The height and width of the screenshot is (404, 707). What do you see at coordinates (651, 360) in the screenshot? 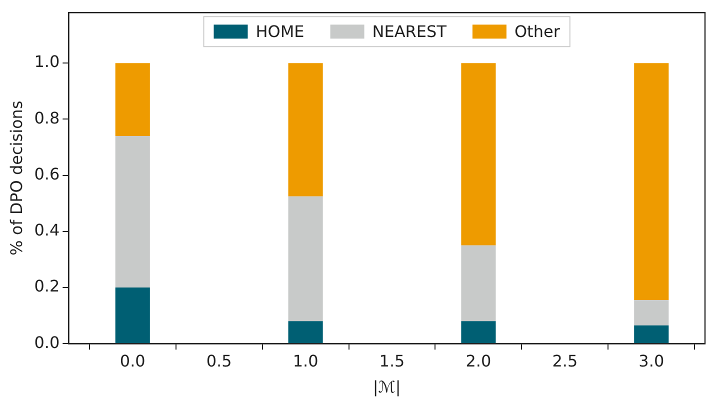
I see `x-tick-label: 3.0` at bounding box center [651, 360].